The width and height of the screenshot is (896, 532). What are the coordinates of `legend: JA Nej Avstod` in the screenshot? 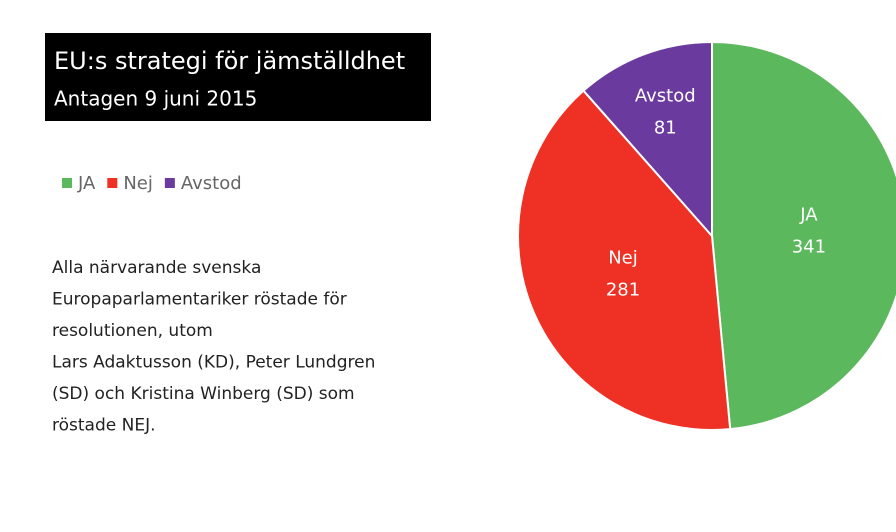 It's located at (152, 183).